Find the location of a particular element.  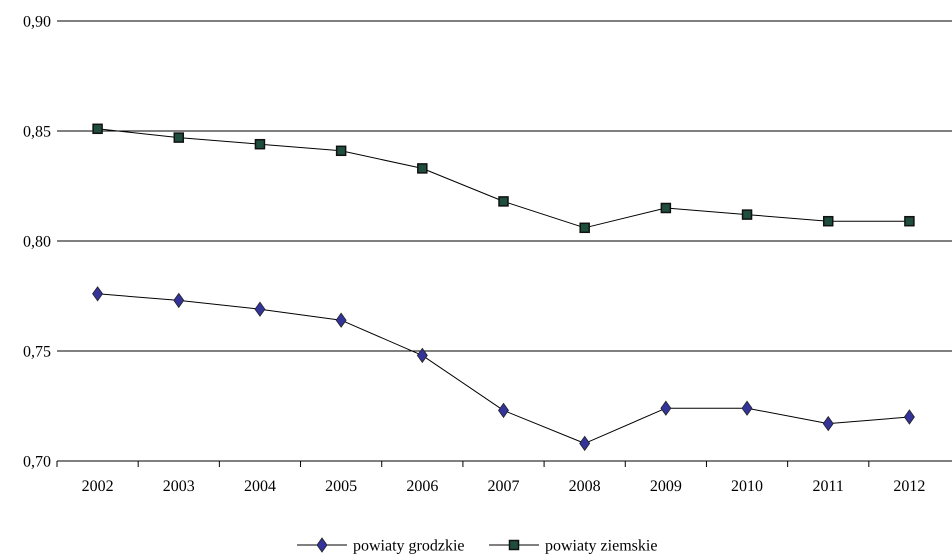

x-tick-label: 2007 is located at coordinates (504, 486).